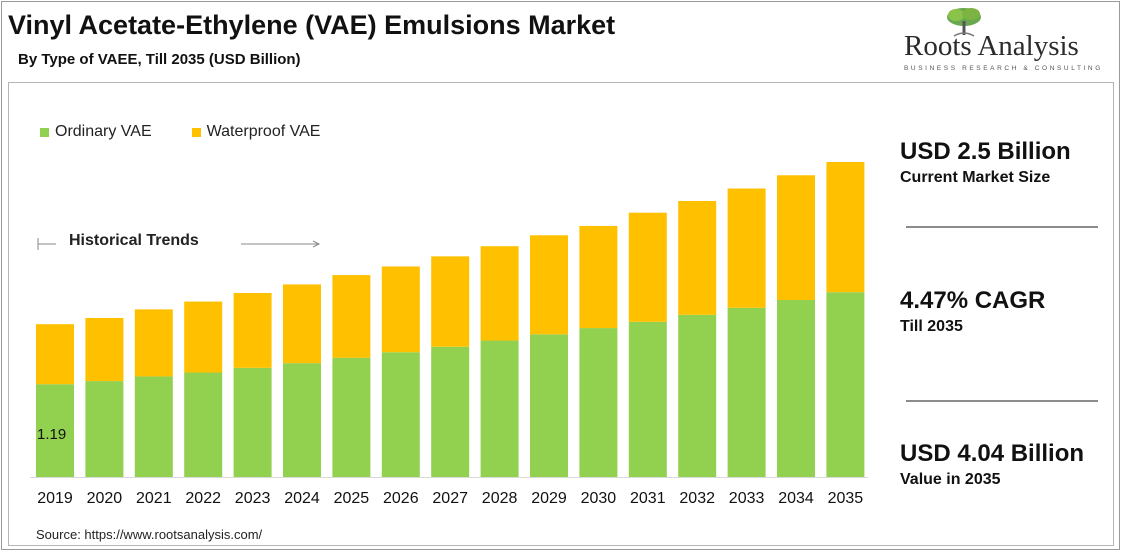  What do you see at coordinates (159, 59) in the screenshot?
I see `chart-subtitle: By Type of VAEE, Till 2035 (USD Billion)` at bounding box center [159, 59].